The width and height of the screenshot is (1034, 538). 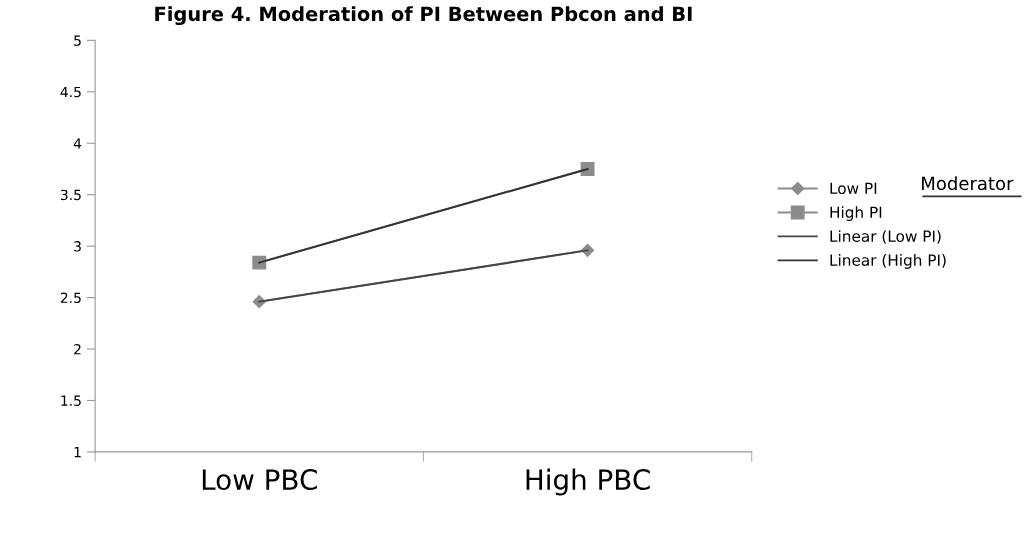 I want to click on y-tick-label: 4.5, so click(x=70, y=92).